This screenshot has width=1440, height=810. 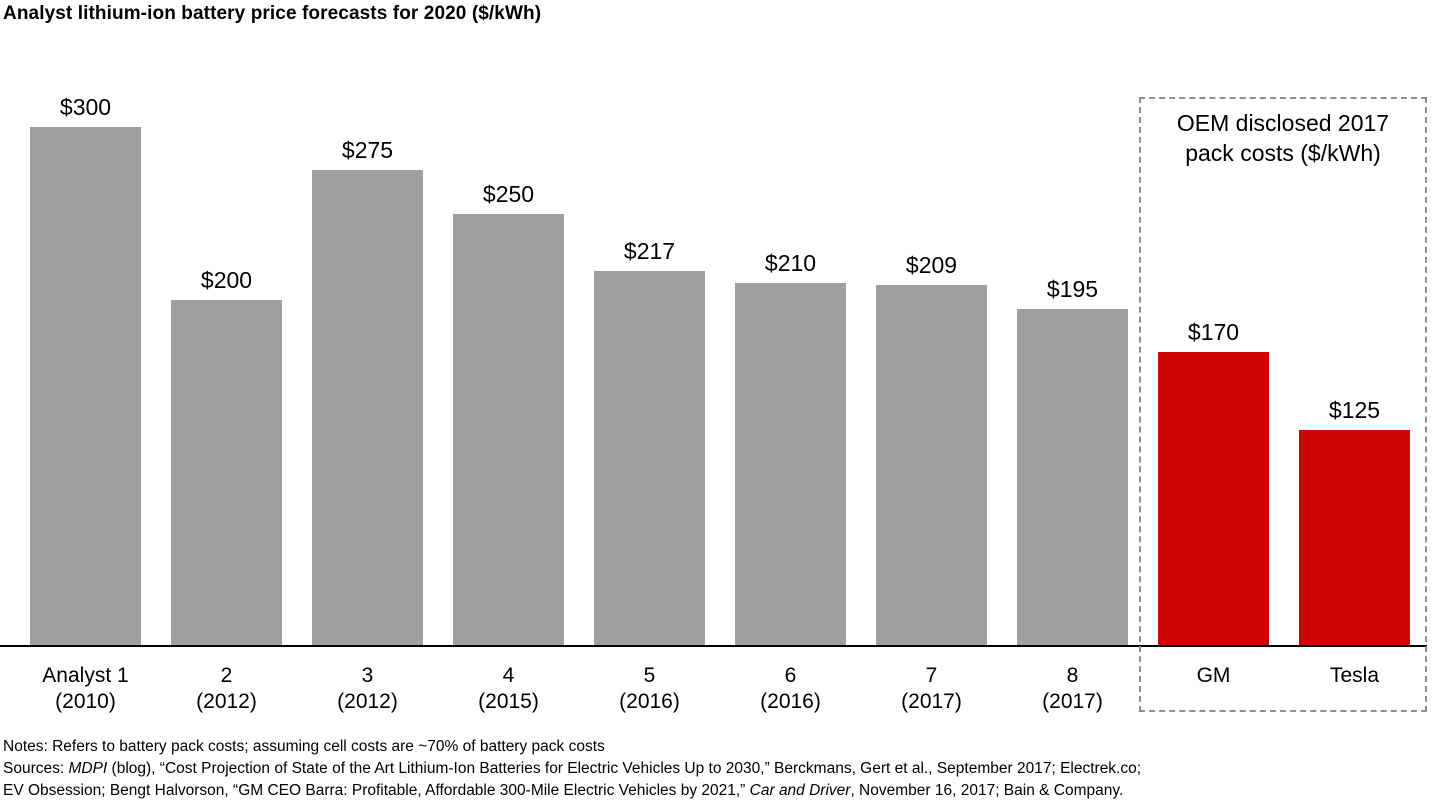 I want to click on chart-bar-gm, so click(x=1213, y=499).